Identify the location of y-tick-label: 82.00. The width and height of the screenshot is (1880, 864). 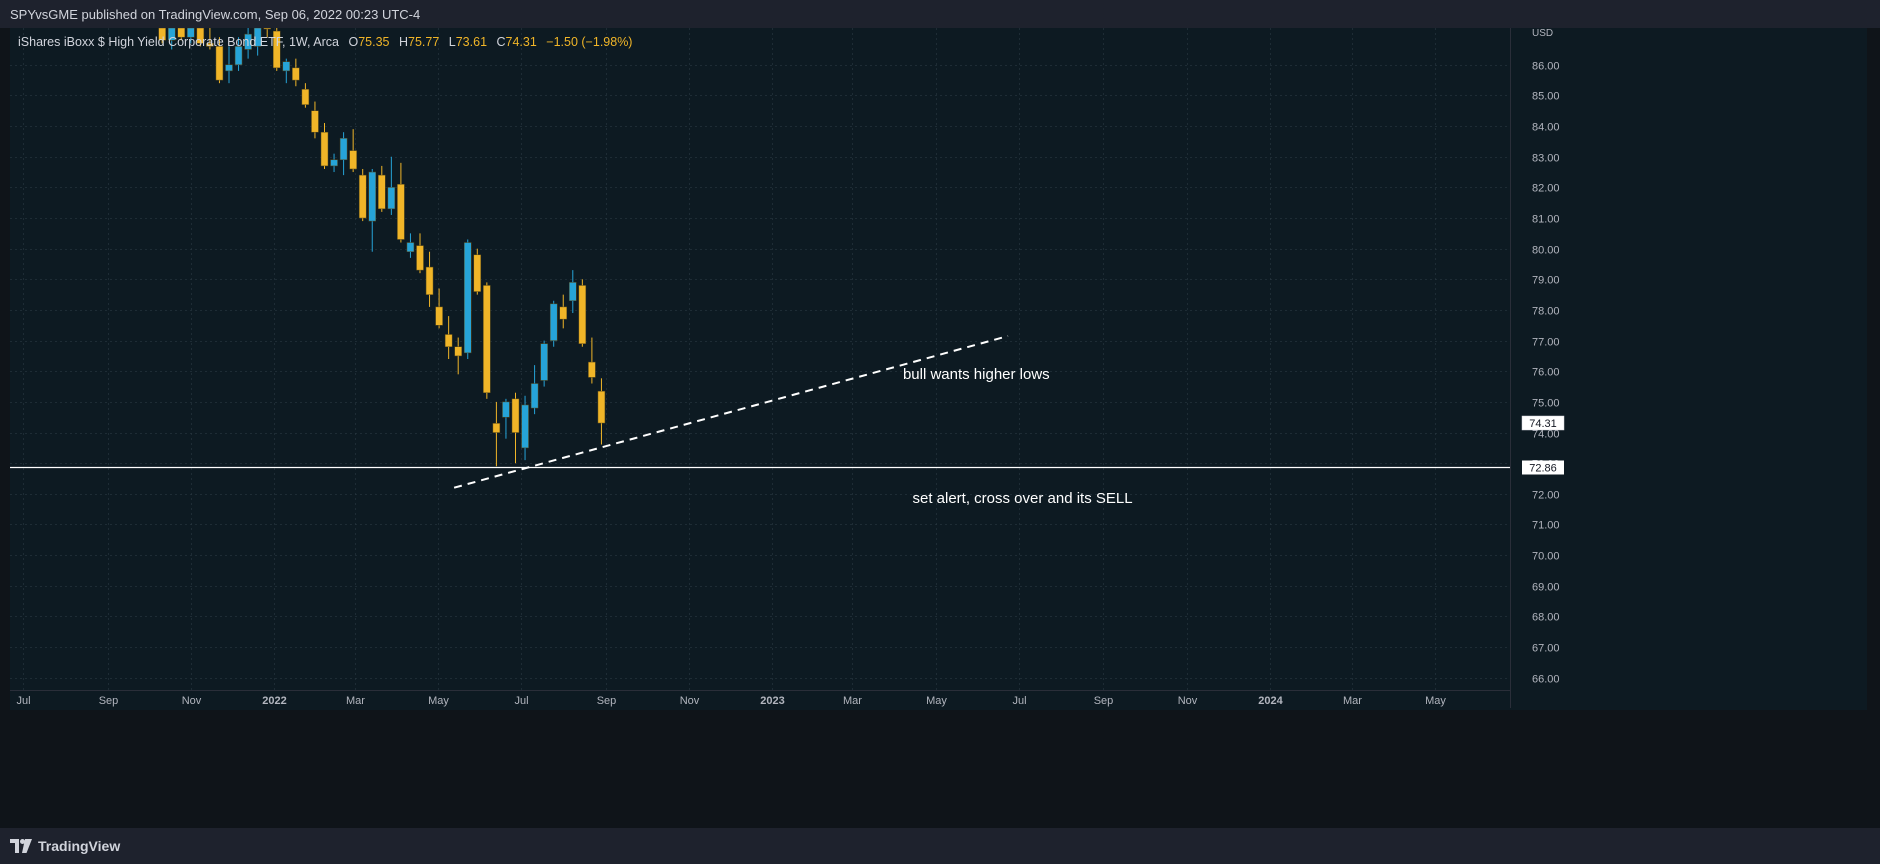
(1546, 189).